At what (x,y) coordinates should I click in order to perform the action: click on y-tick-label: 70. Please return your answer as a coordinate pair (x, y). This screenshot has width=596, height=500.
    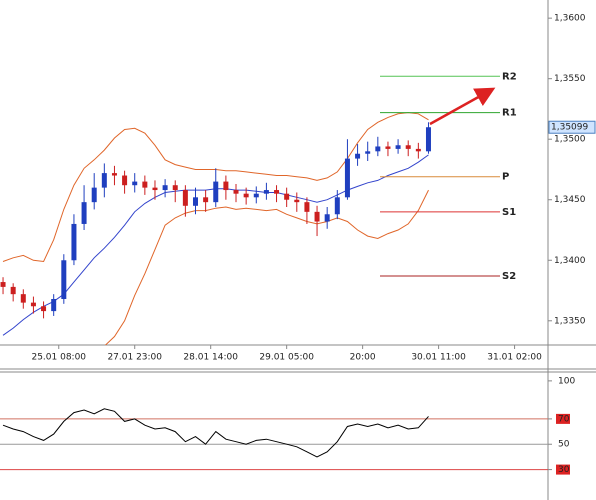
    Looking at the image, I should click on (564, 419).